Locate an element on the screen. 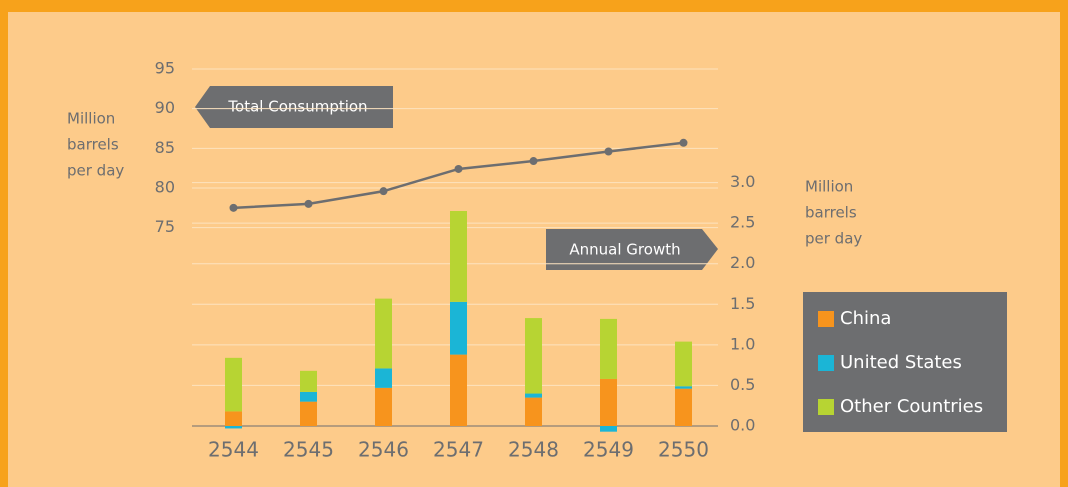  y-tick-label: 75 is located at coordinates (165, 226).